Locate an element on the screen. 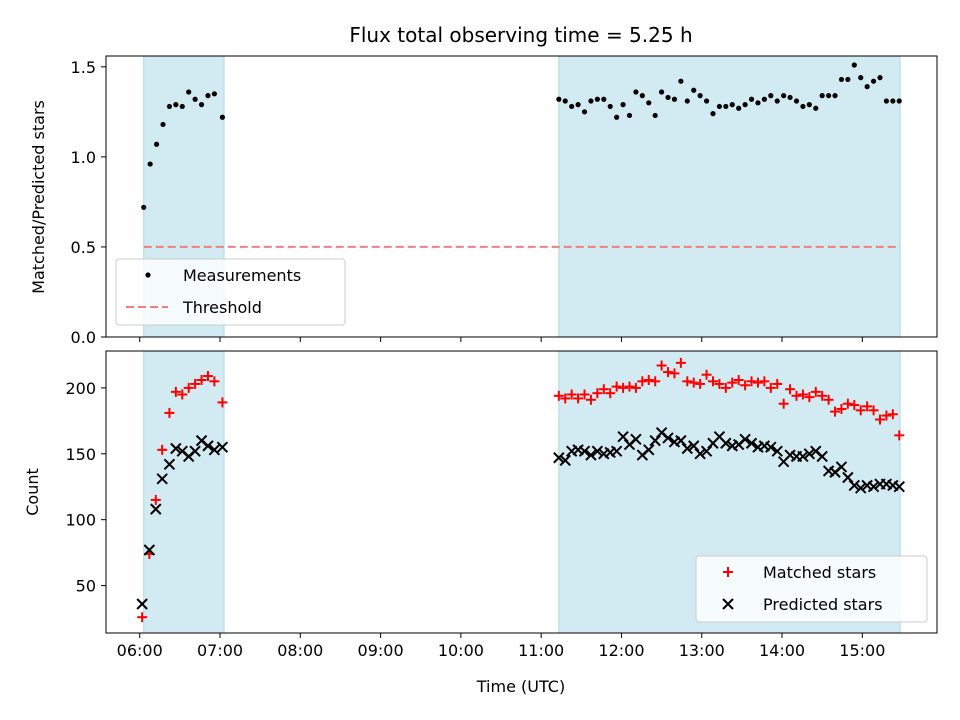 This screenshot has height=720, width=960. legend-count: Matched stars Predicted stars is located at coordinates (811, 589).